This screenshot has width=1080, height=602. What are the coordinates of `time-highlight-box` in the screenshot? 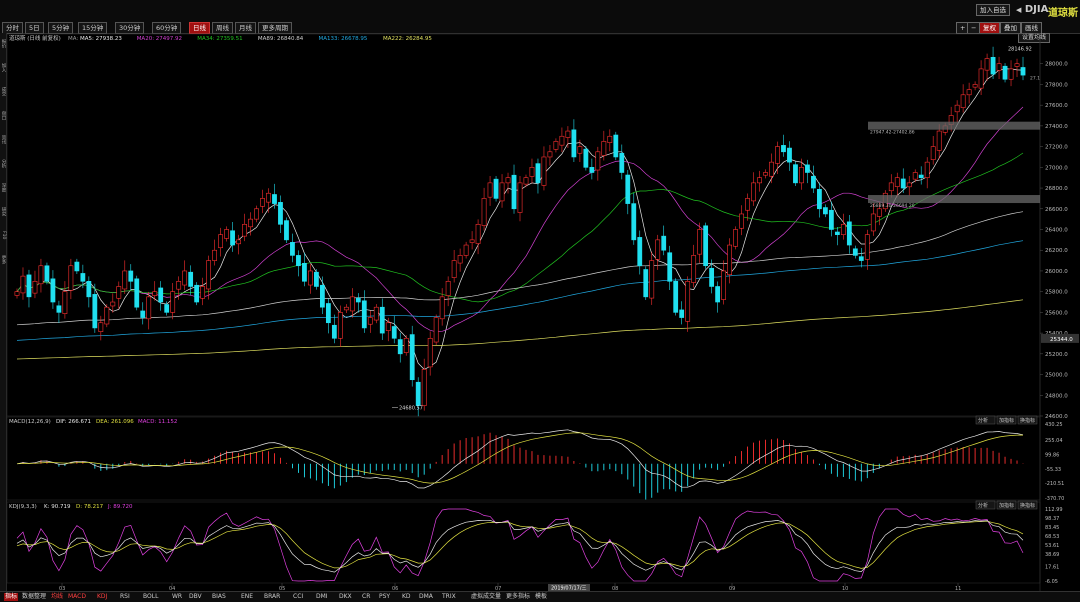 It's located at (569, 587).